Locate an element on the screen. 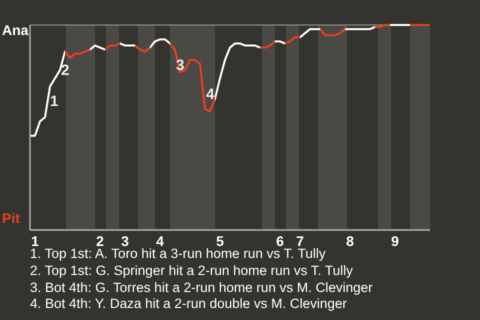 The image size is (480, 320). text: Pit is located at coordinates (11, 218).